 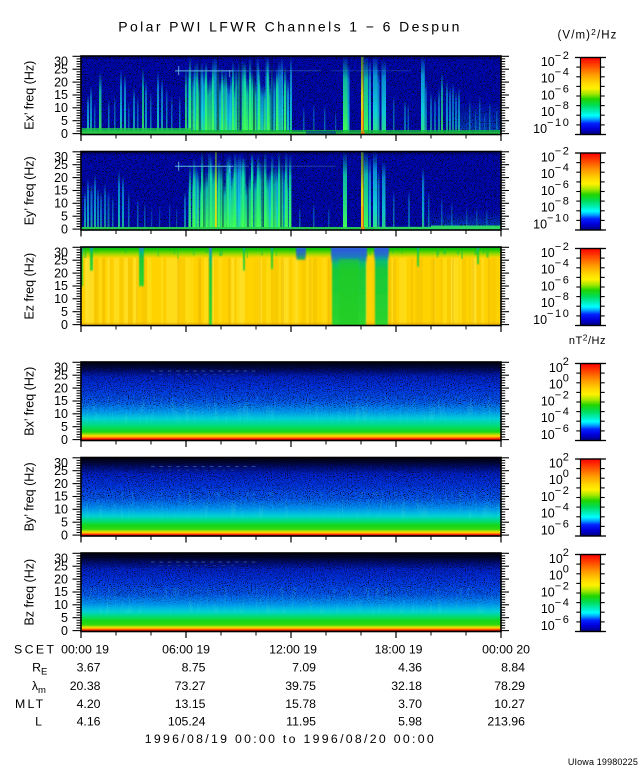 What do you see at coordinates (89, 668) in the screenshot?
I see `svg-text: 3.67` at bounding box center [89, 668].